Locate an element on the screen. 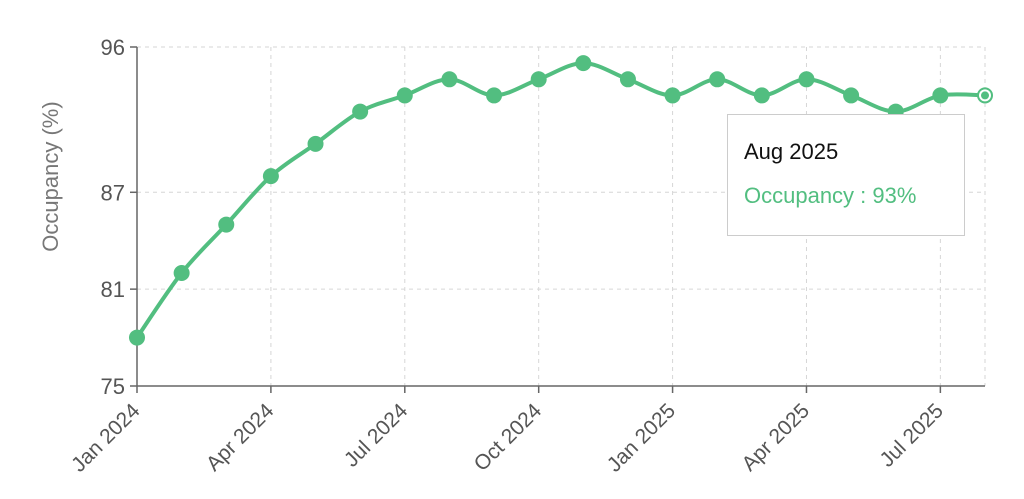  x-tick-label: Apr 2025 is located at coordinates (775, 437).